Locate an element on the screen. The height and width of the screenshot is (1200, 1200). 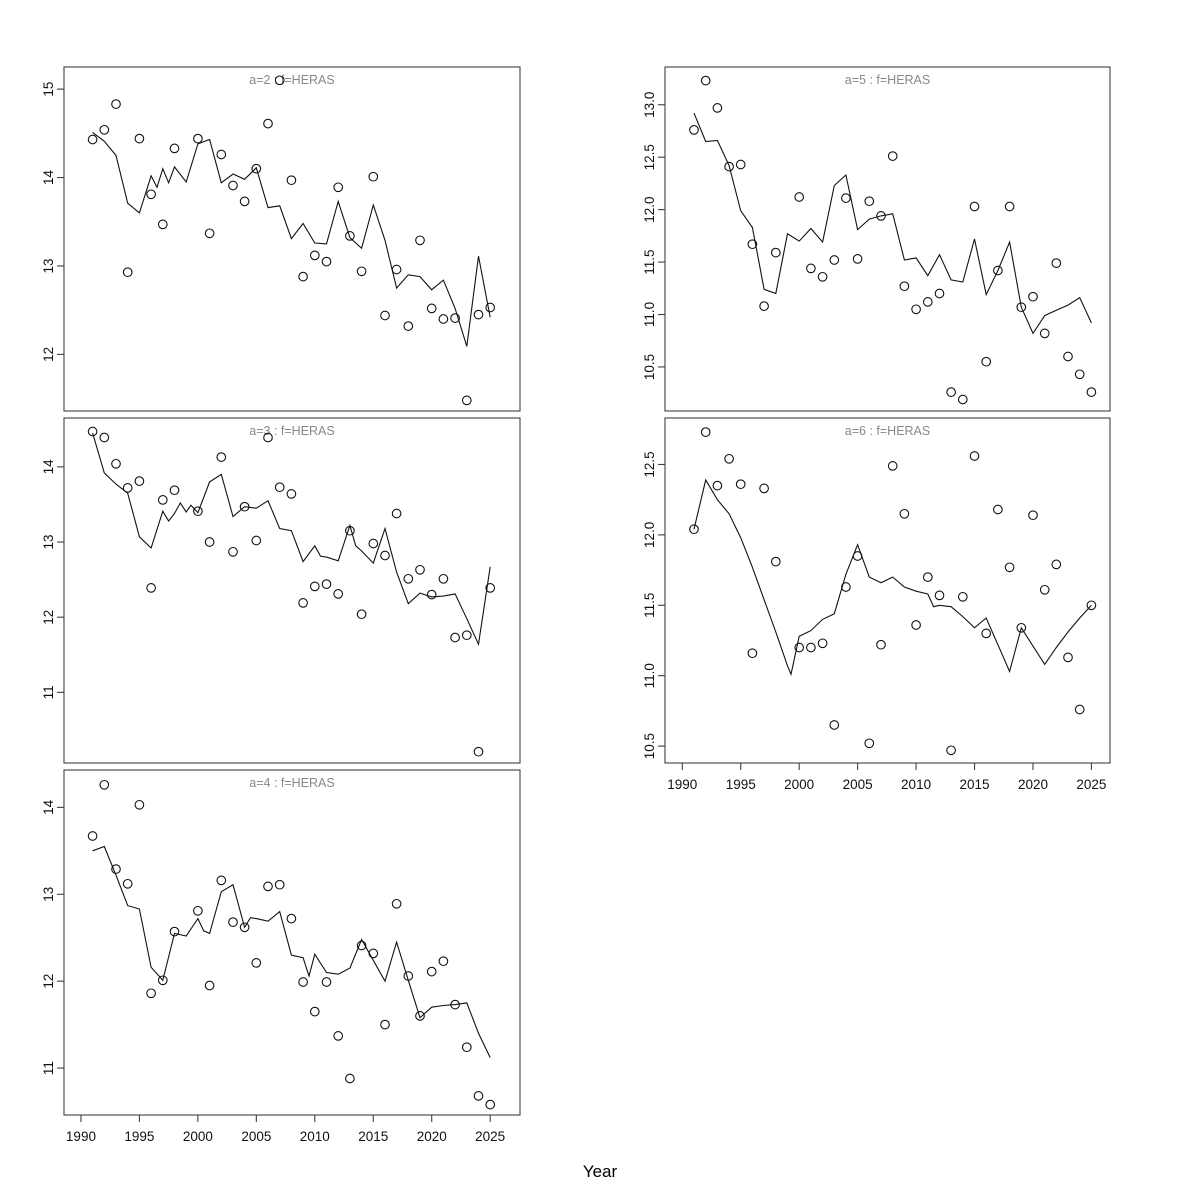
x-tick-label: 2015 is located at coordinates (373, 1136).